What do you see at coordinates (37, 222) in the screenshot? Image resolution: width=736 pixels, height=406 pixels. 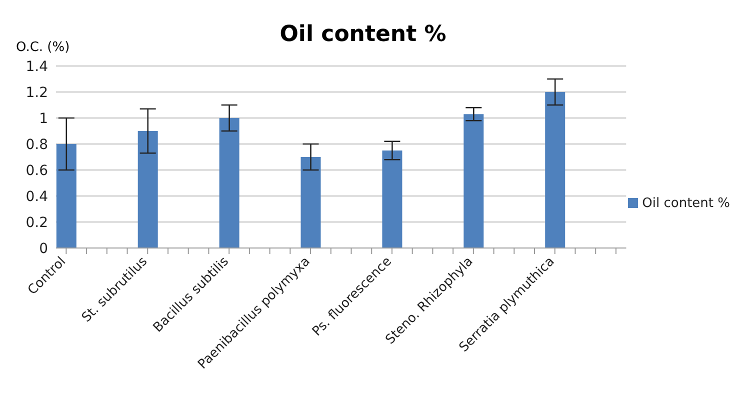 I see `y-tick-label: 0.2` at bounding box center [37, 222].